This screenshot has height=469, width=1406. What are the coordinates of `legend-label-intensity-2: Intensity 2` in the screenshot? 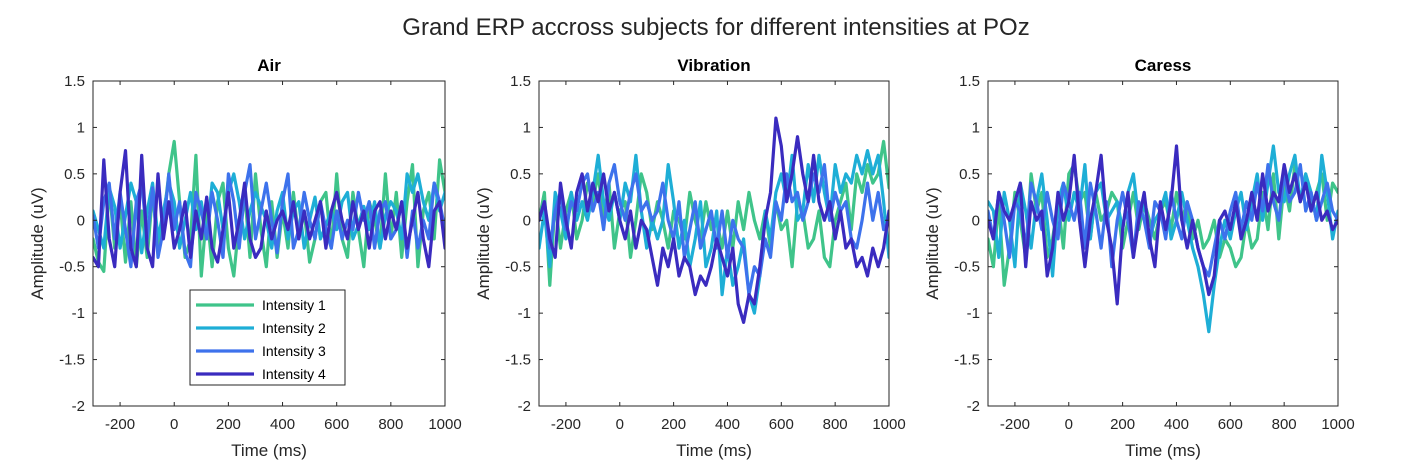 It's located at (294, 328).